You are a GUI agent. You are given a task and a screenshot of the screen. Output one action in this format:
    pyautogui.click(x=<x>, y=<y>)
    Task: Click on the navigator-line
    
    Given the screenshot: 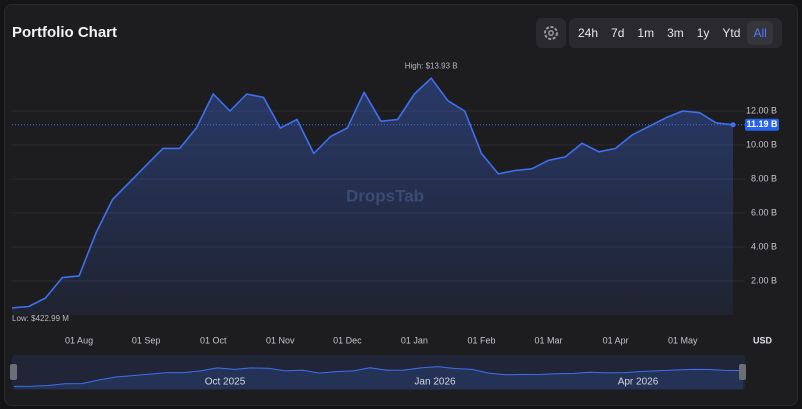 What is the action you would take?
    pyautogui.click(x=378, y=376)
    